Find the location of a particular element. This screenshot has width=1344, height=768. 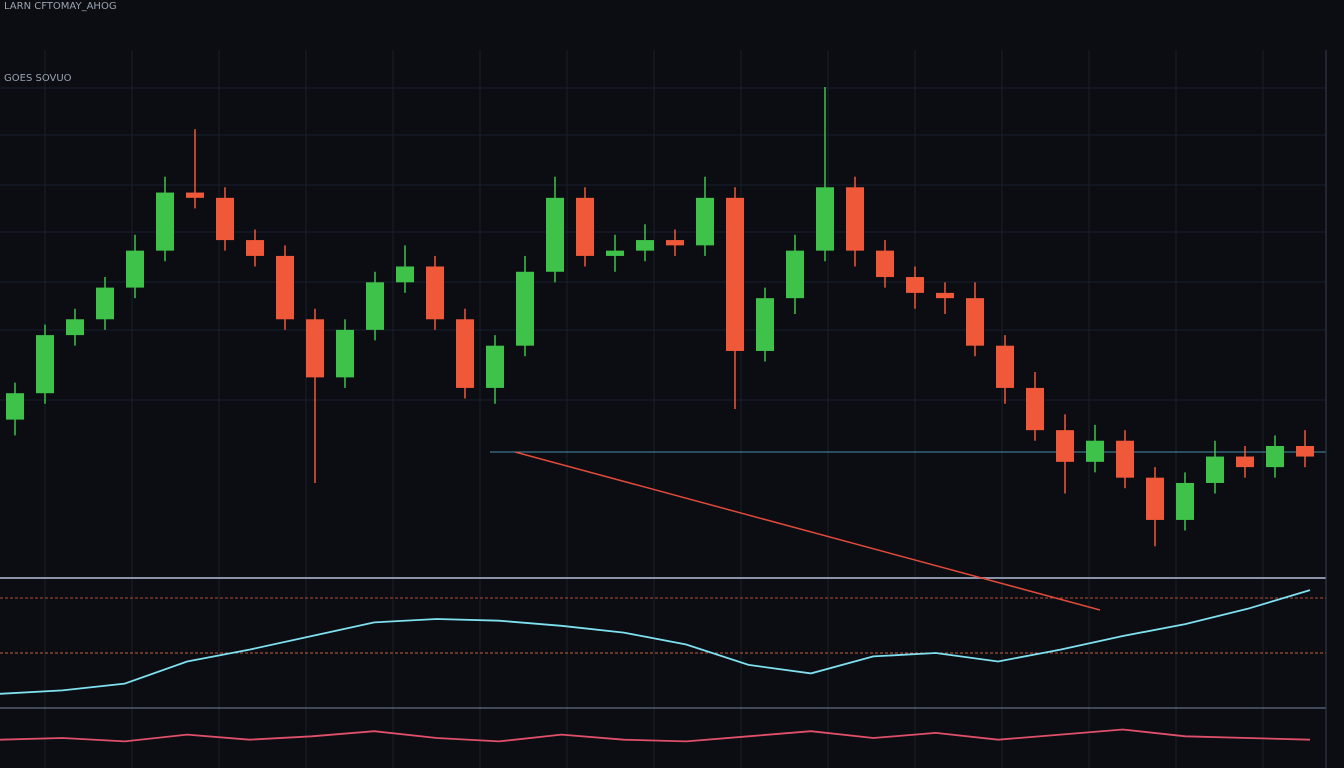

trend-line is located at coordinates (807, 531).